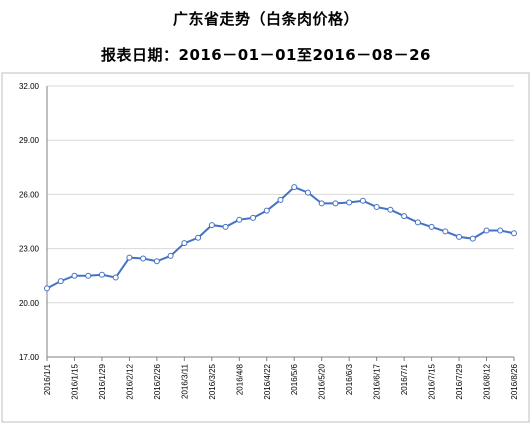 The height and width of the screenshot is (424, 532). Describe the element at coordinates (129, 381) in the screenshot. I see `x-tick-label: 2016/2/12` at that location.